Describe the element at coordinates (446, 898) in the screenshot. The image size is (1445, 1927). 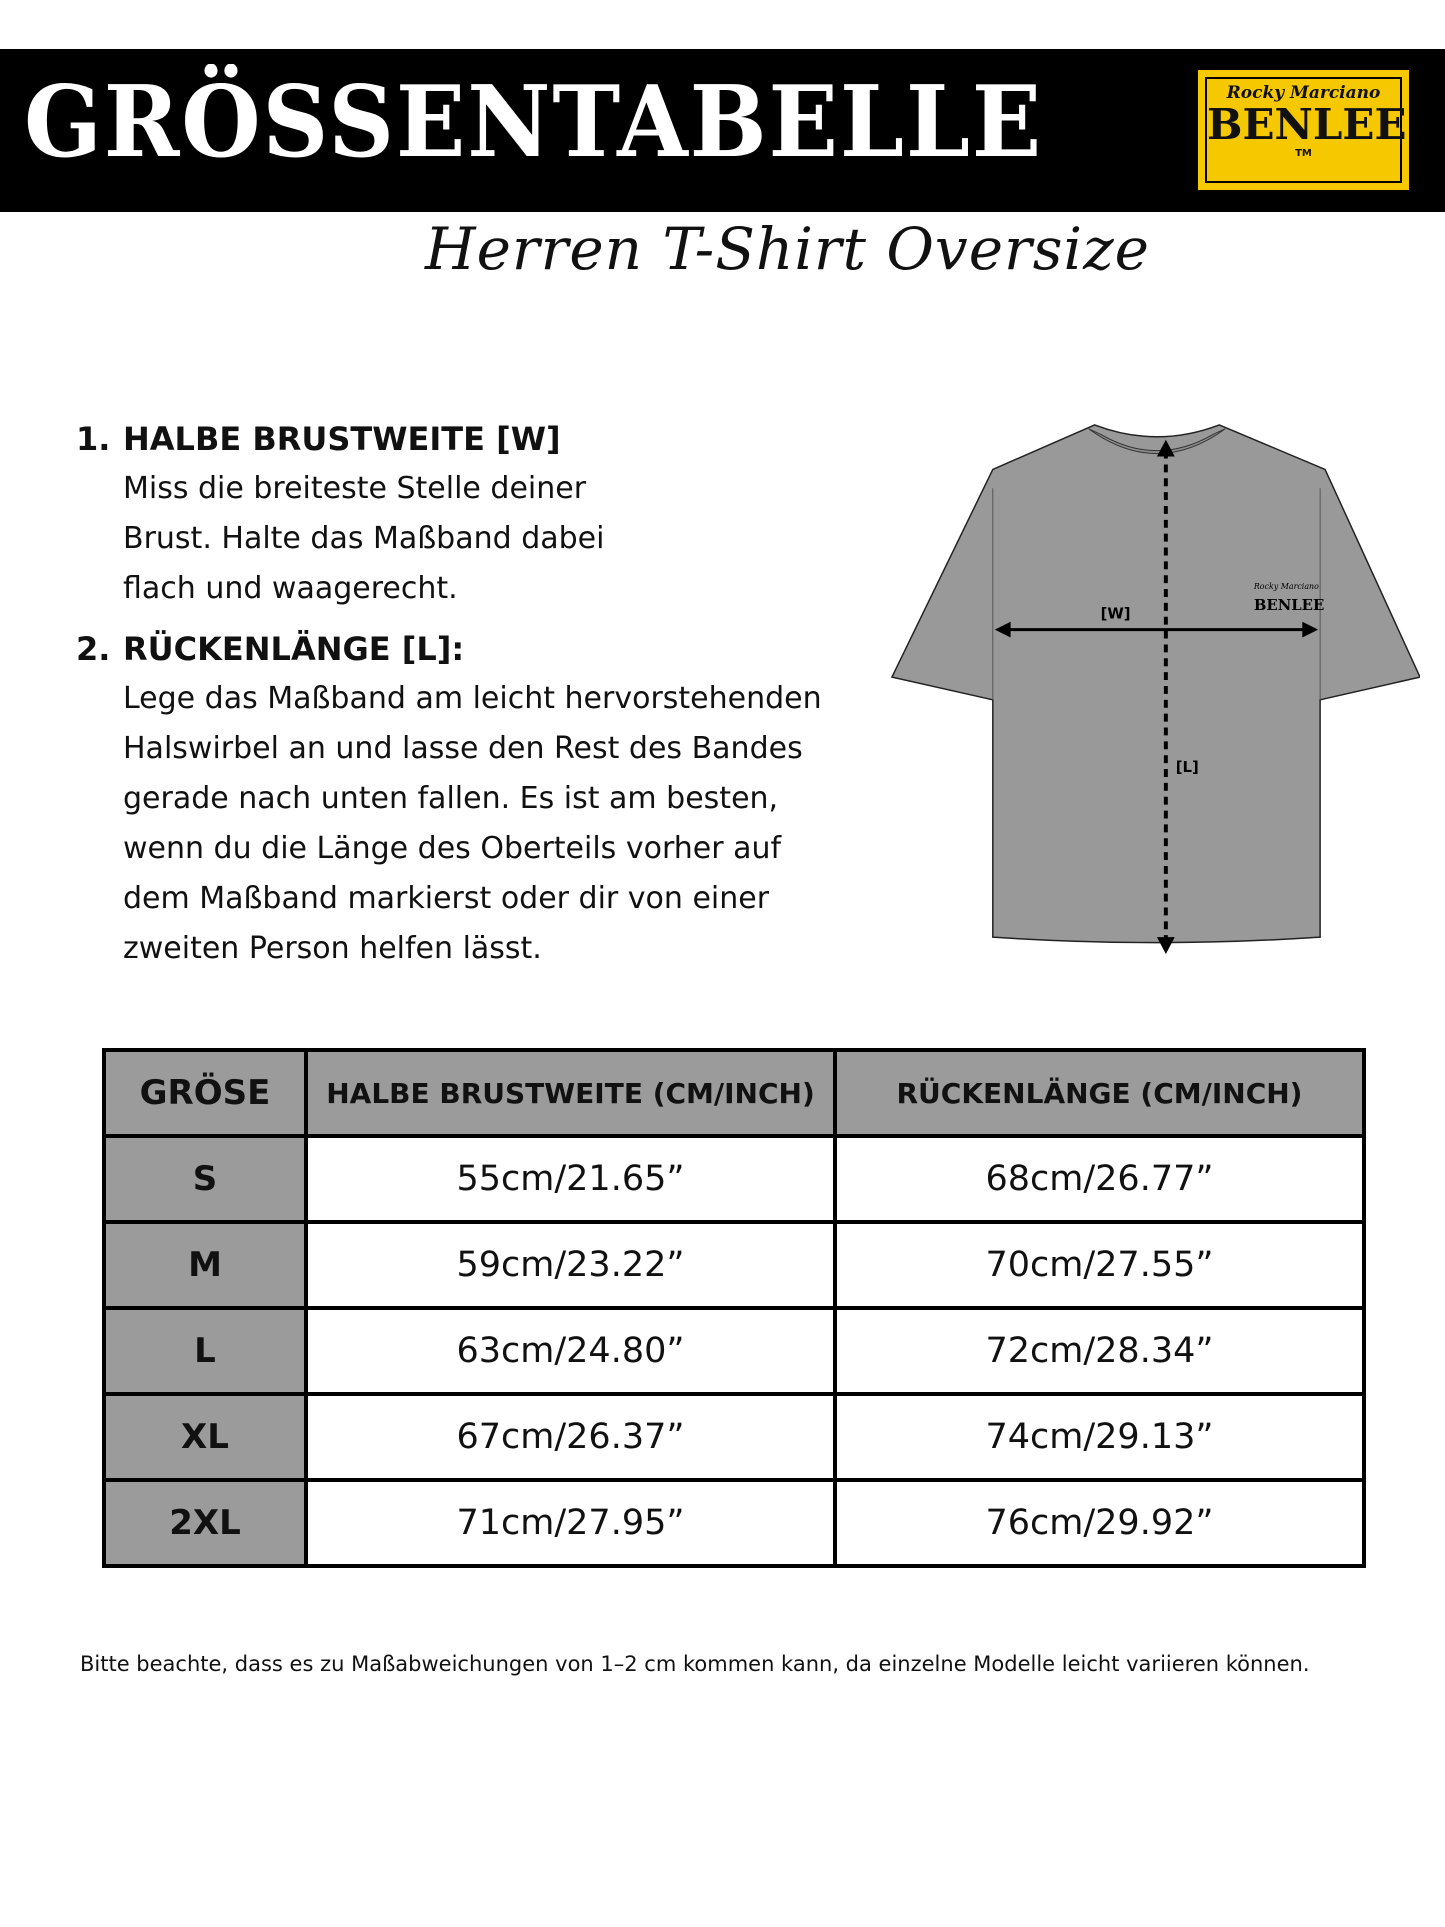
I see `instruction-line: dem Maßband markierst oder dir von einer` at that location.